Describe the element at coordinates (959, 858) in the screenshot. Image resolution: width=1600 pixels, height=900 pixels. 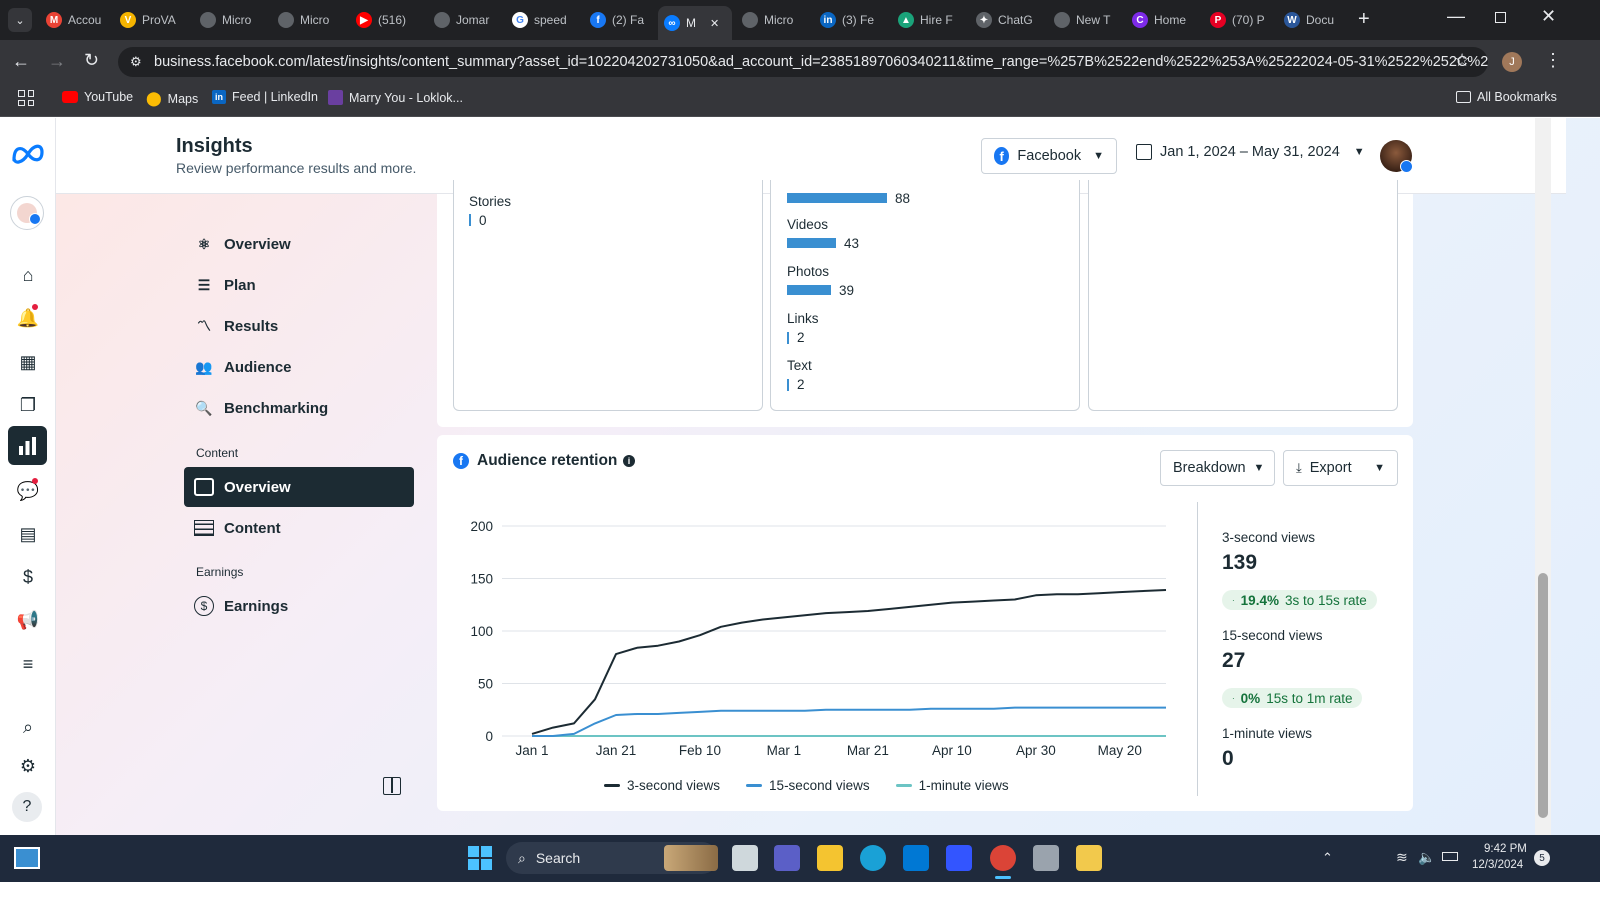
I see `app-icon` at that location.